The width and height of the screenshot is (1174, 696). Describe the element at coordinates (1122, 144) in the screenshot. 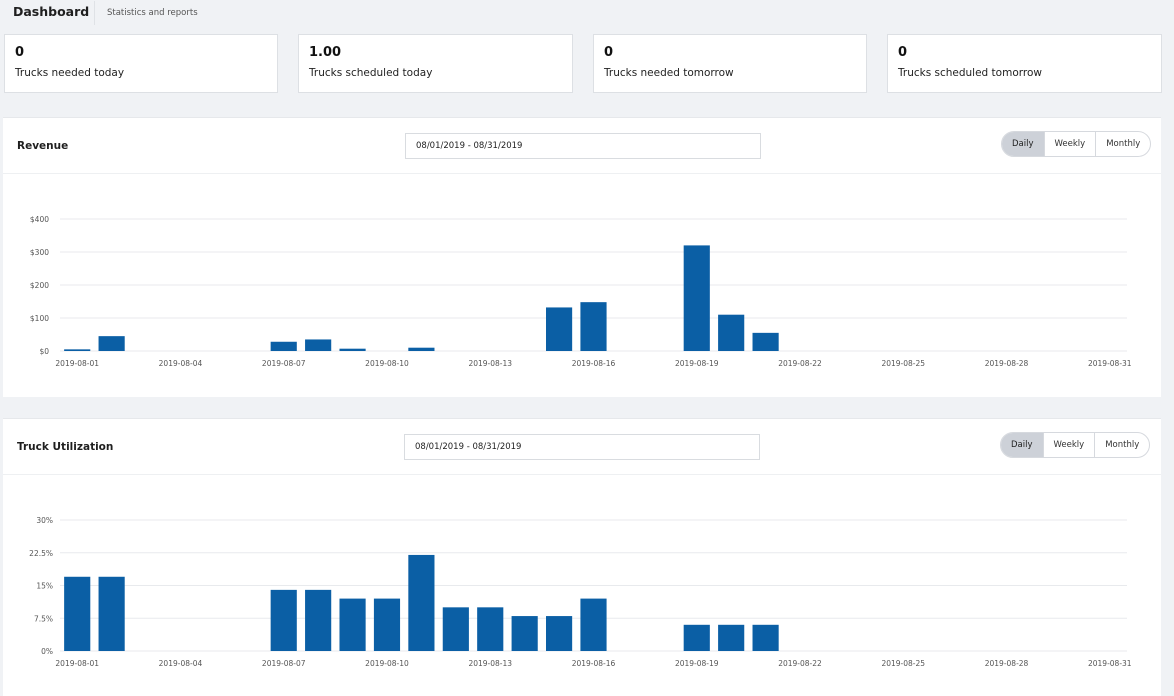

I see `revenue-monthly-button: Monthly` at that location.